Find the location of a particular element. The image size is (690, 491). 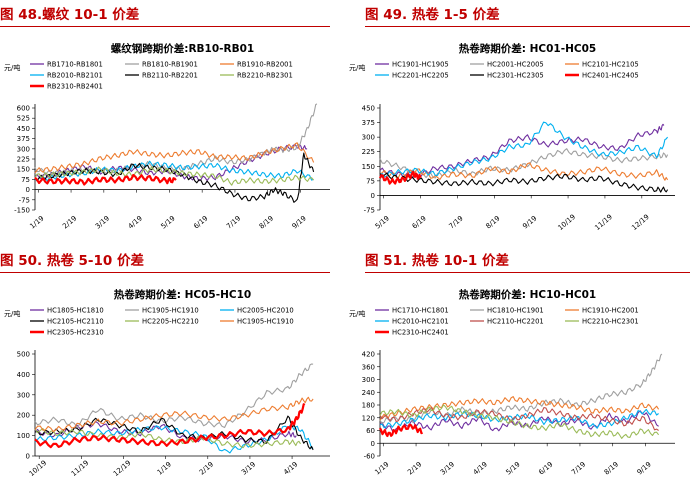

figure-caption: 图 49. 热卷 1-5 价差 is located at coordinates (527, 15).